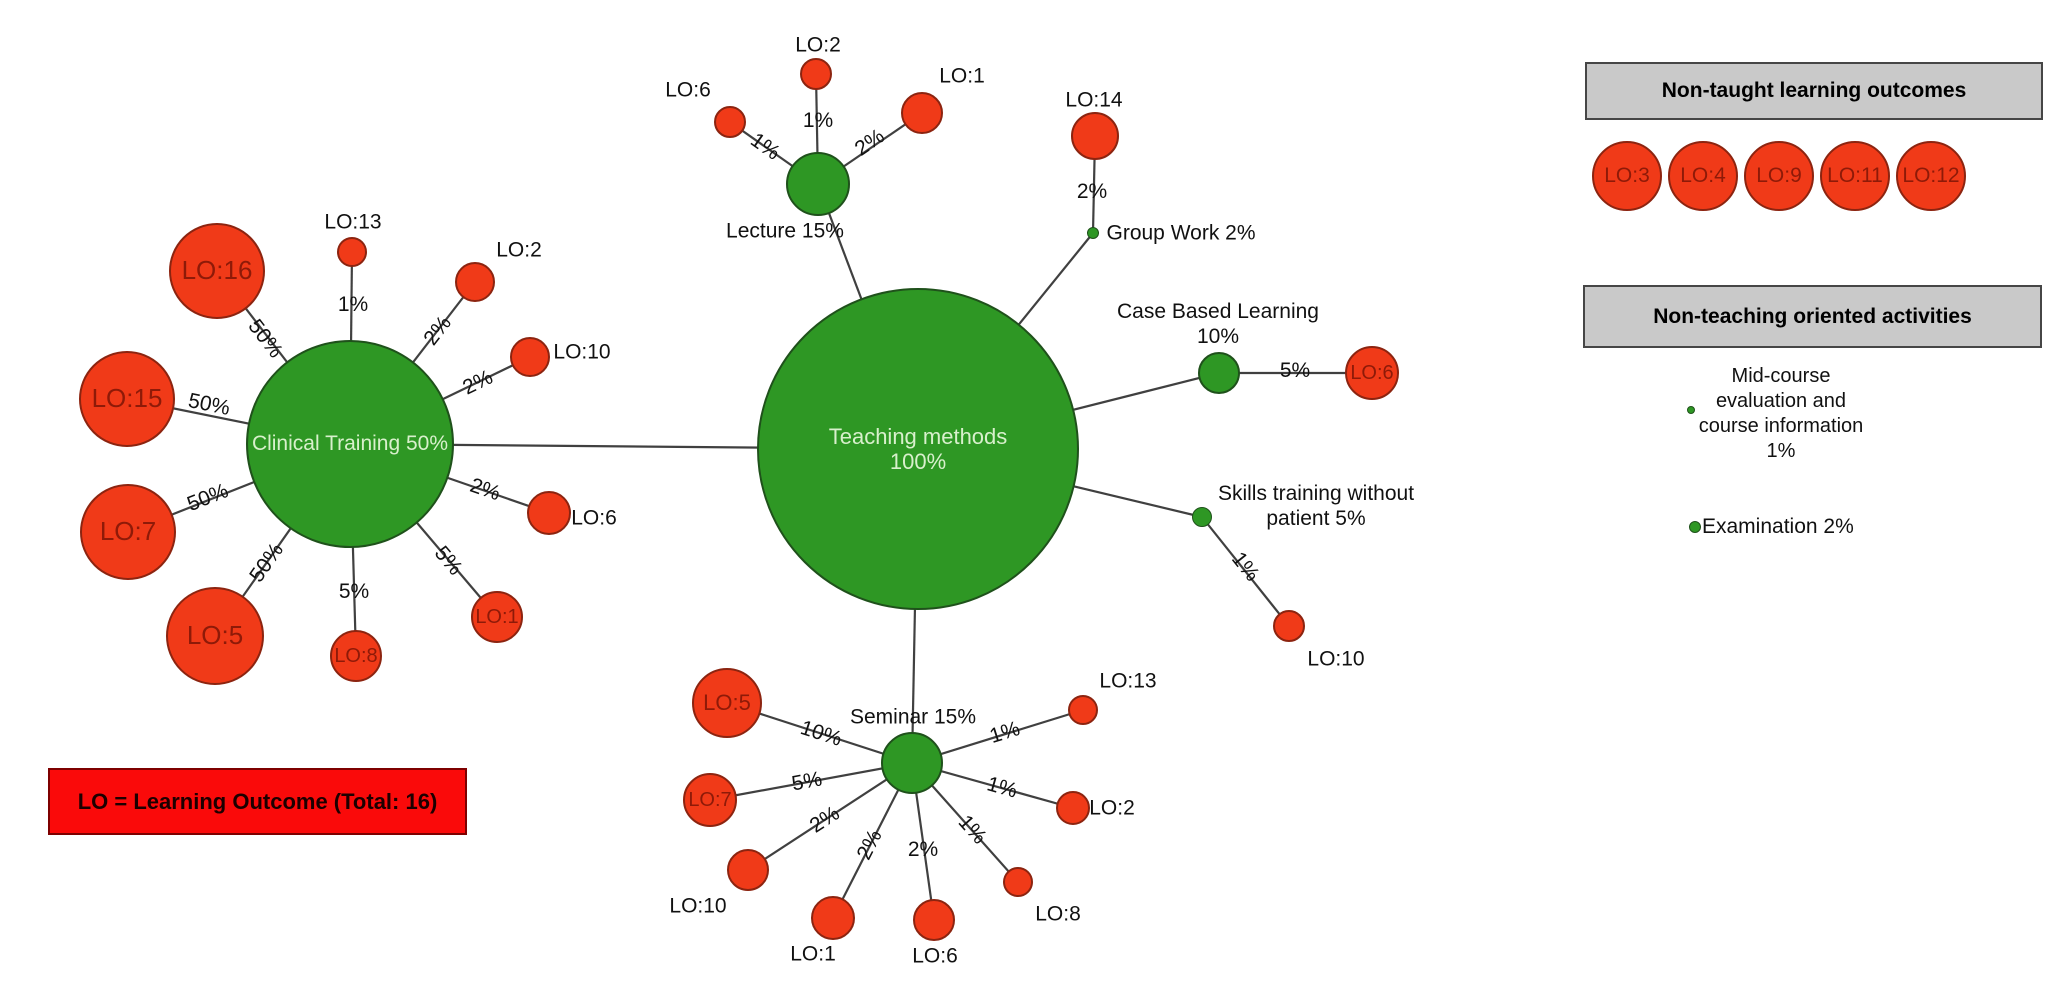 The image size is (2059, 1001). I want to click on method-node-seminar, so click(912, 763).